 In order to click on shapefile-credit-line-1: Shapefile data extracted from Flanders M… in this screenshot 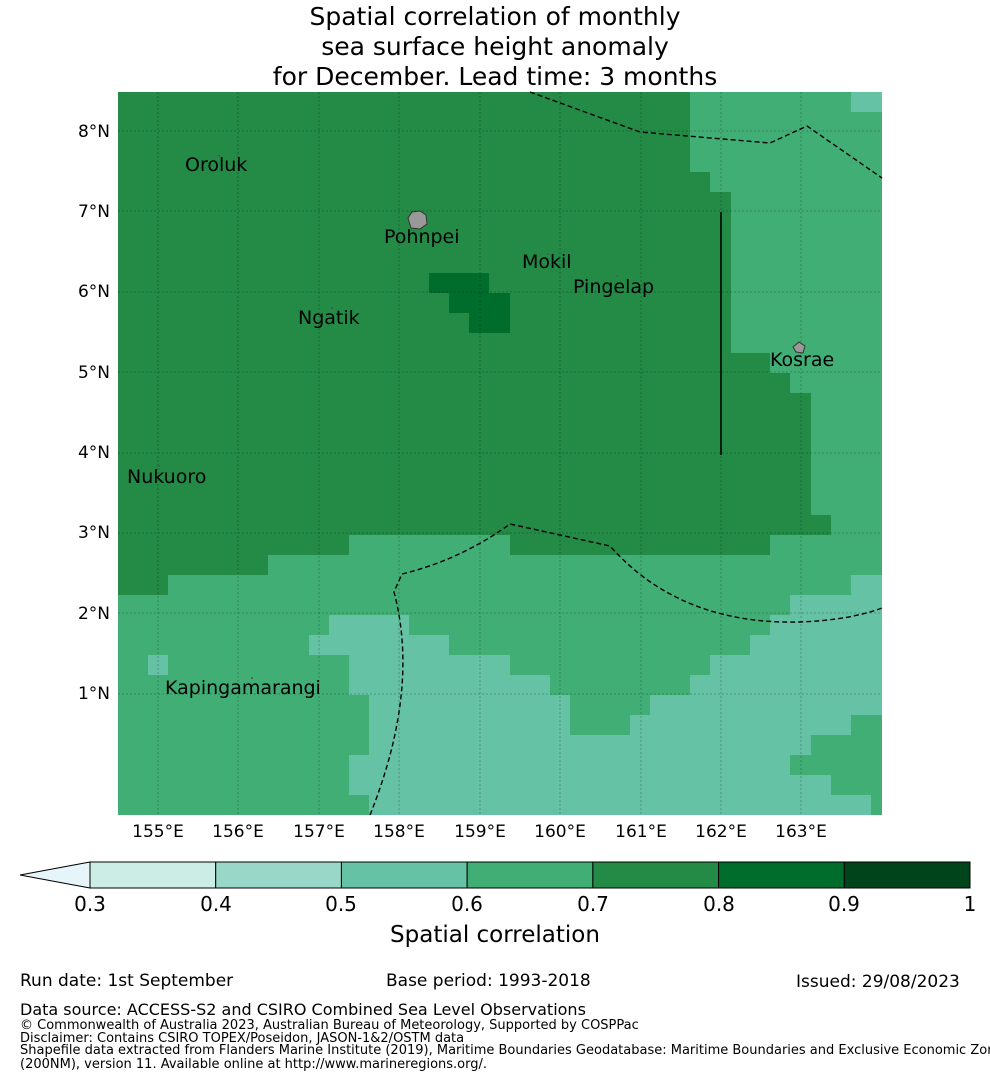, I will do `click(505, 1050)`.